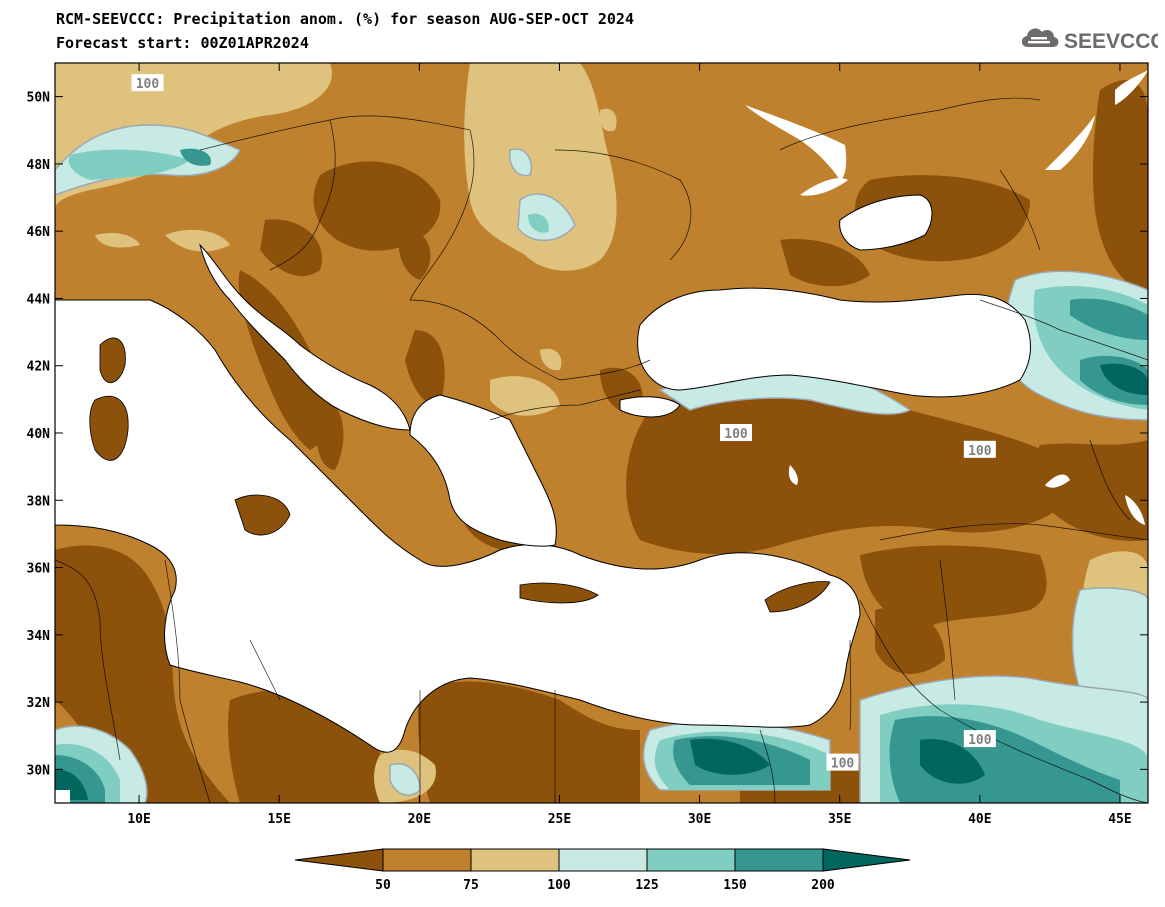 The image size is (1165, 907). I want to click on colorbar-arrow-high, so click(866, 860).